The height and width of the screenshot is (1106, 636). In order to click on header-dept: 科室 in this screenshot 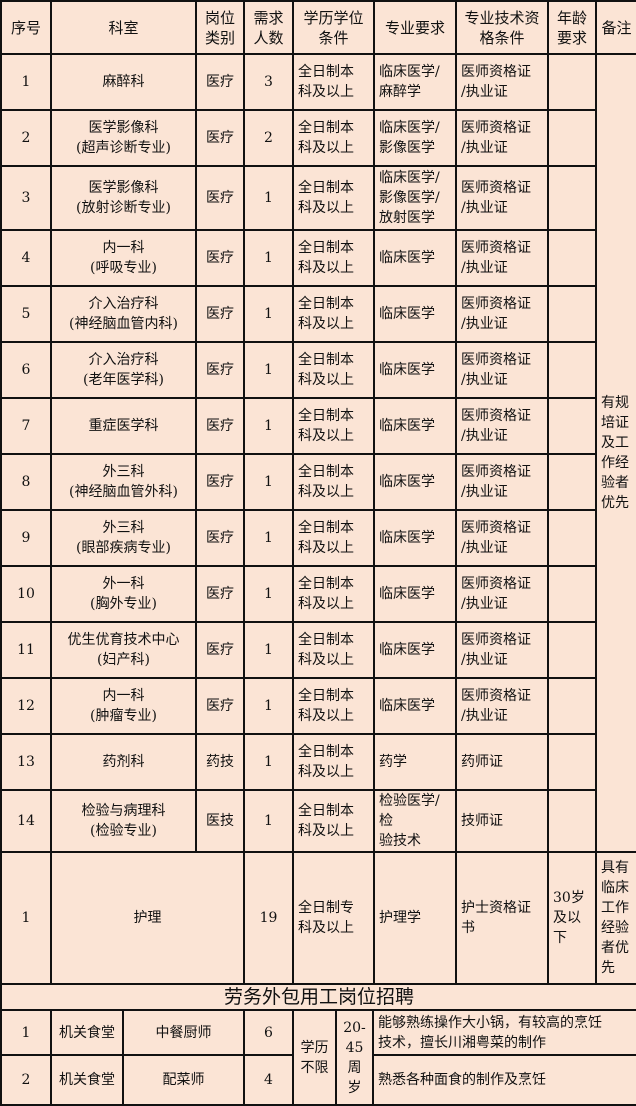, I will do `click(123, 27)`.